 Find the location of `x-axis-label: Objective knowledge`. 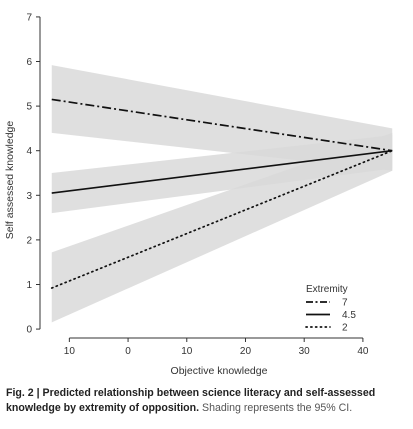

x-axis-label: Objective knowledge is located at coordinates (219, 371).